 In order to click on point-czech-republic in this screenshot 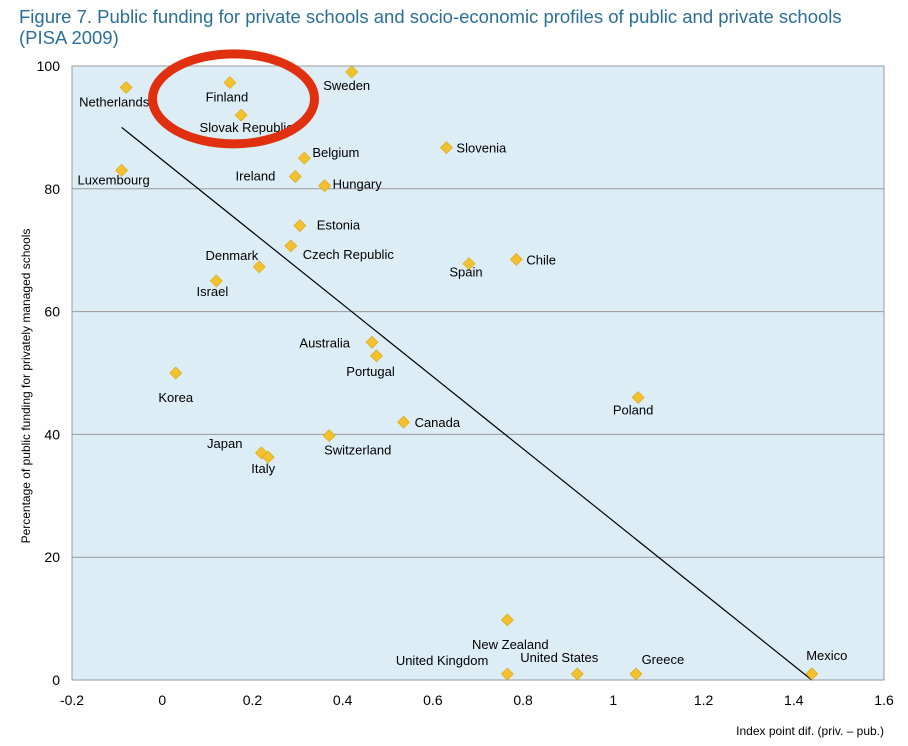, I will do `click(291, 246)`.